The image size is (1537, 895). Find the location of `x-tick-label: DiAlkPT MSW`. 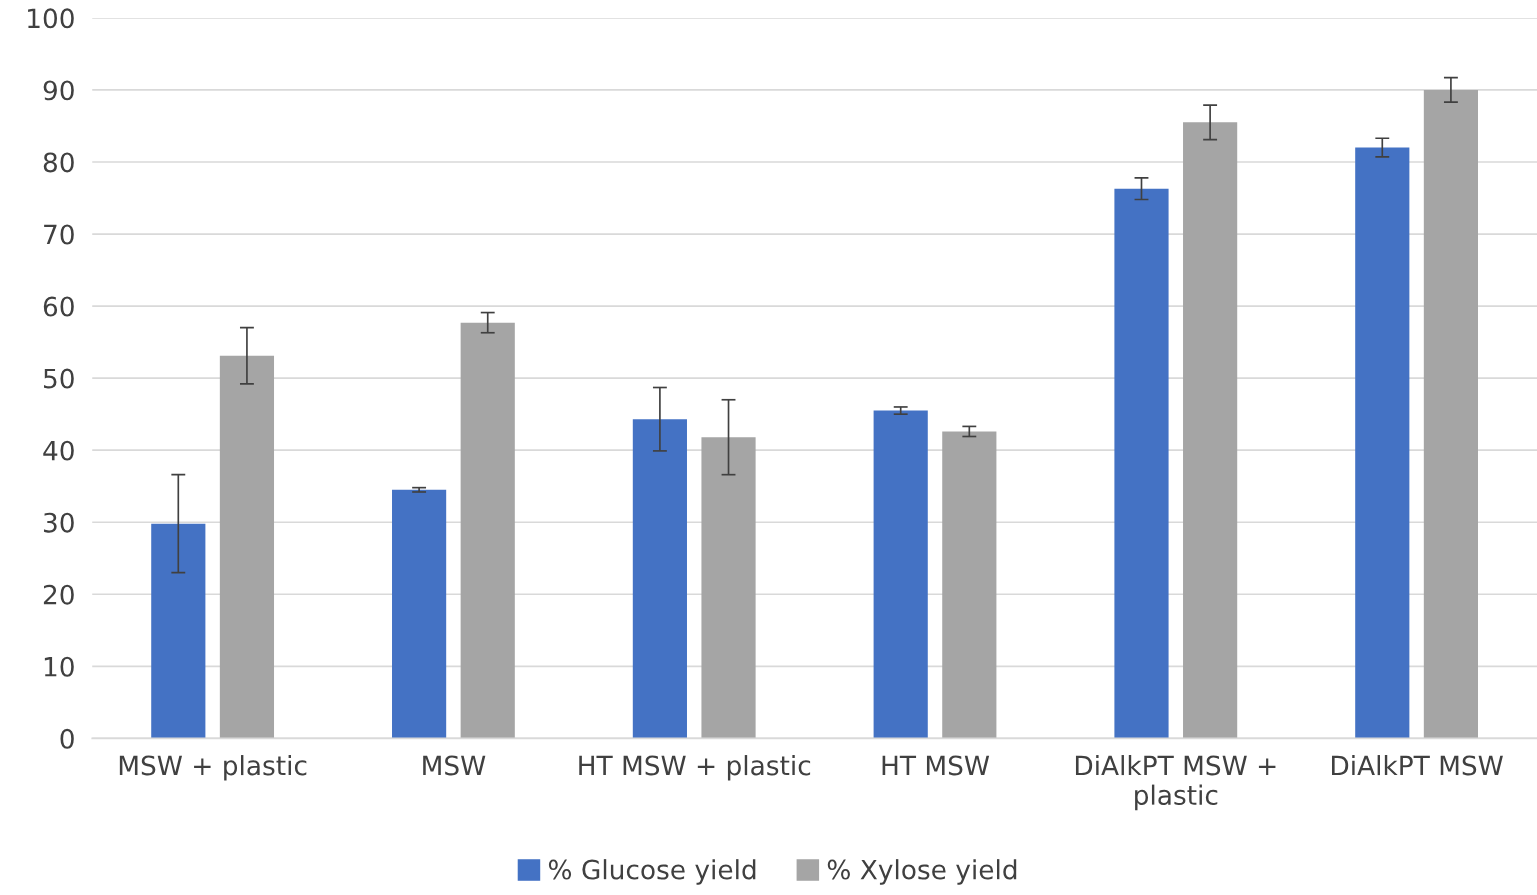

x-tick-label: DiAlkPT MSW is located at coordinates (1417, 765).